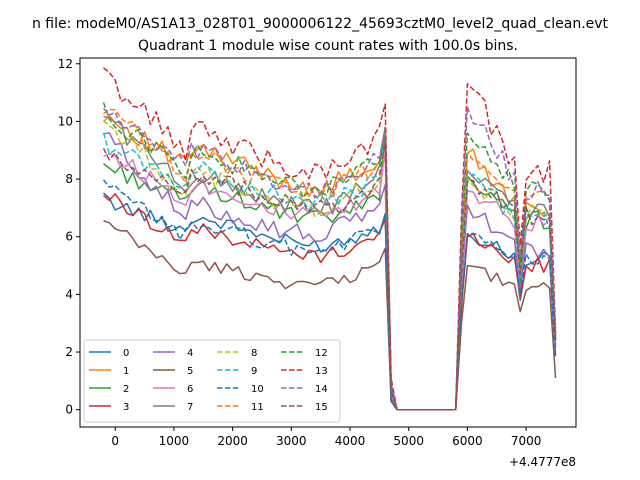 This screenshot has width=640, height=480. What do you see at coordinates (291, 441) in the screenshot?
I see `x-tick-label: 3000` at bounding box center [291, 441].